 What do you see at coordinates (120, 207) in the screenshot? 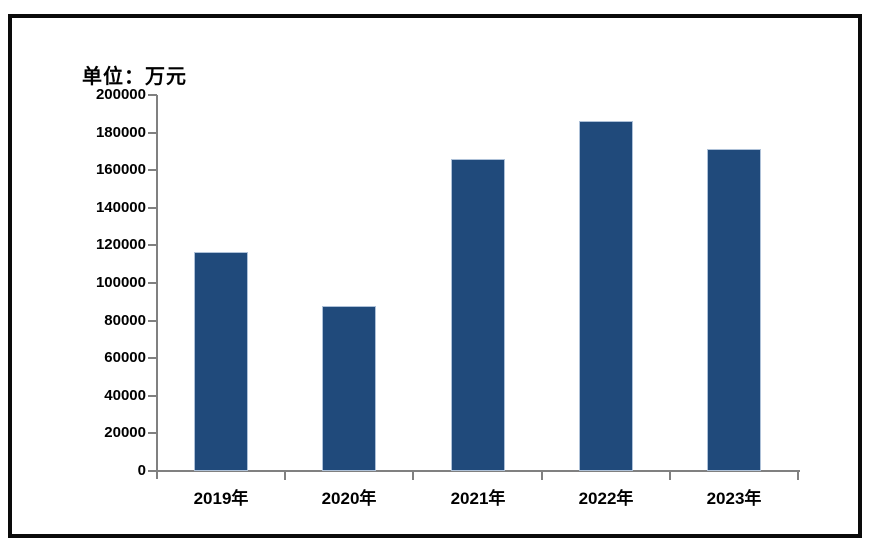
I see `y-axis-tick-label: 140000` at bounding box center [120, 207].